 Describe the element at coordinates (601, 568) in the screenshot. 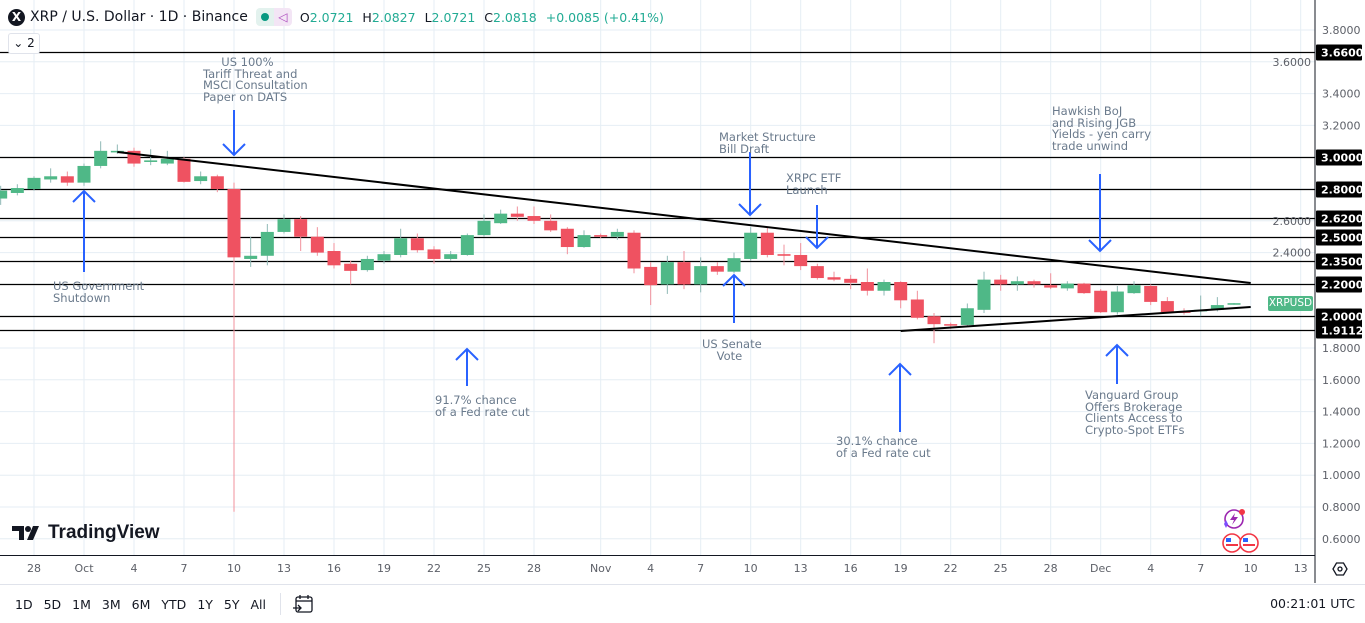

I see `time-tick-label: Nov` at that location.